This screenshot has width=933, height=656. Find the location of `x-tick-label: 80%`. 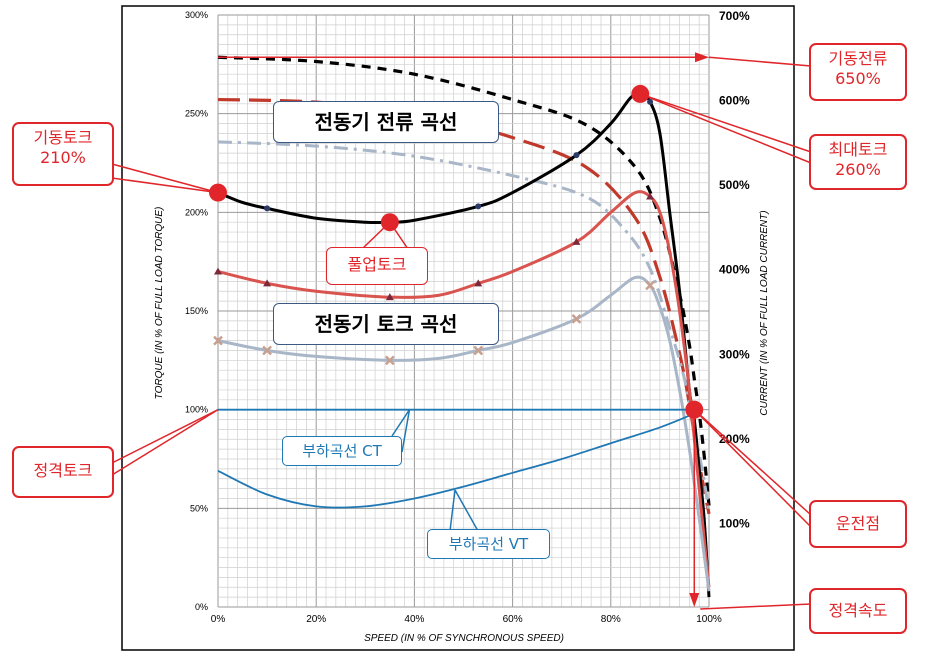

x-tick-label: 80% is located at coordinates (611, 619).